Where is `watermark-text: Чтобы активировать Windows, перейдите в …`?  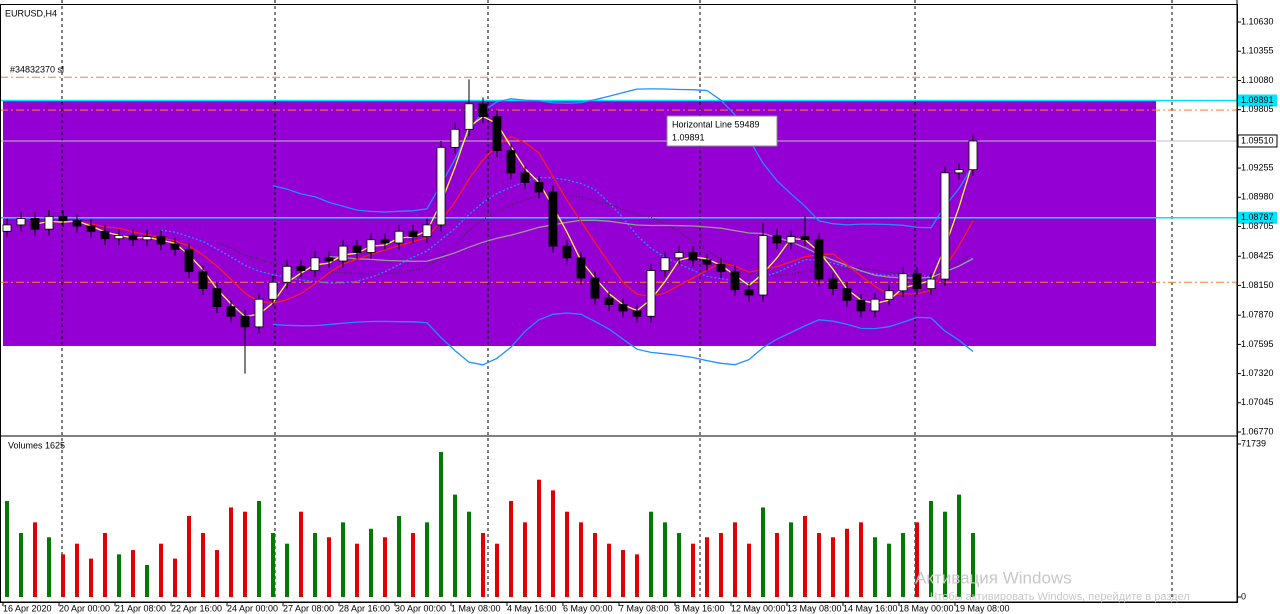 watermark-text: Чтобы активировать Windows, перейдите в … is located at coordinates (1060, 597).